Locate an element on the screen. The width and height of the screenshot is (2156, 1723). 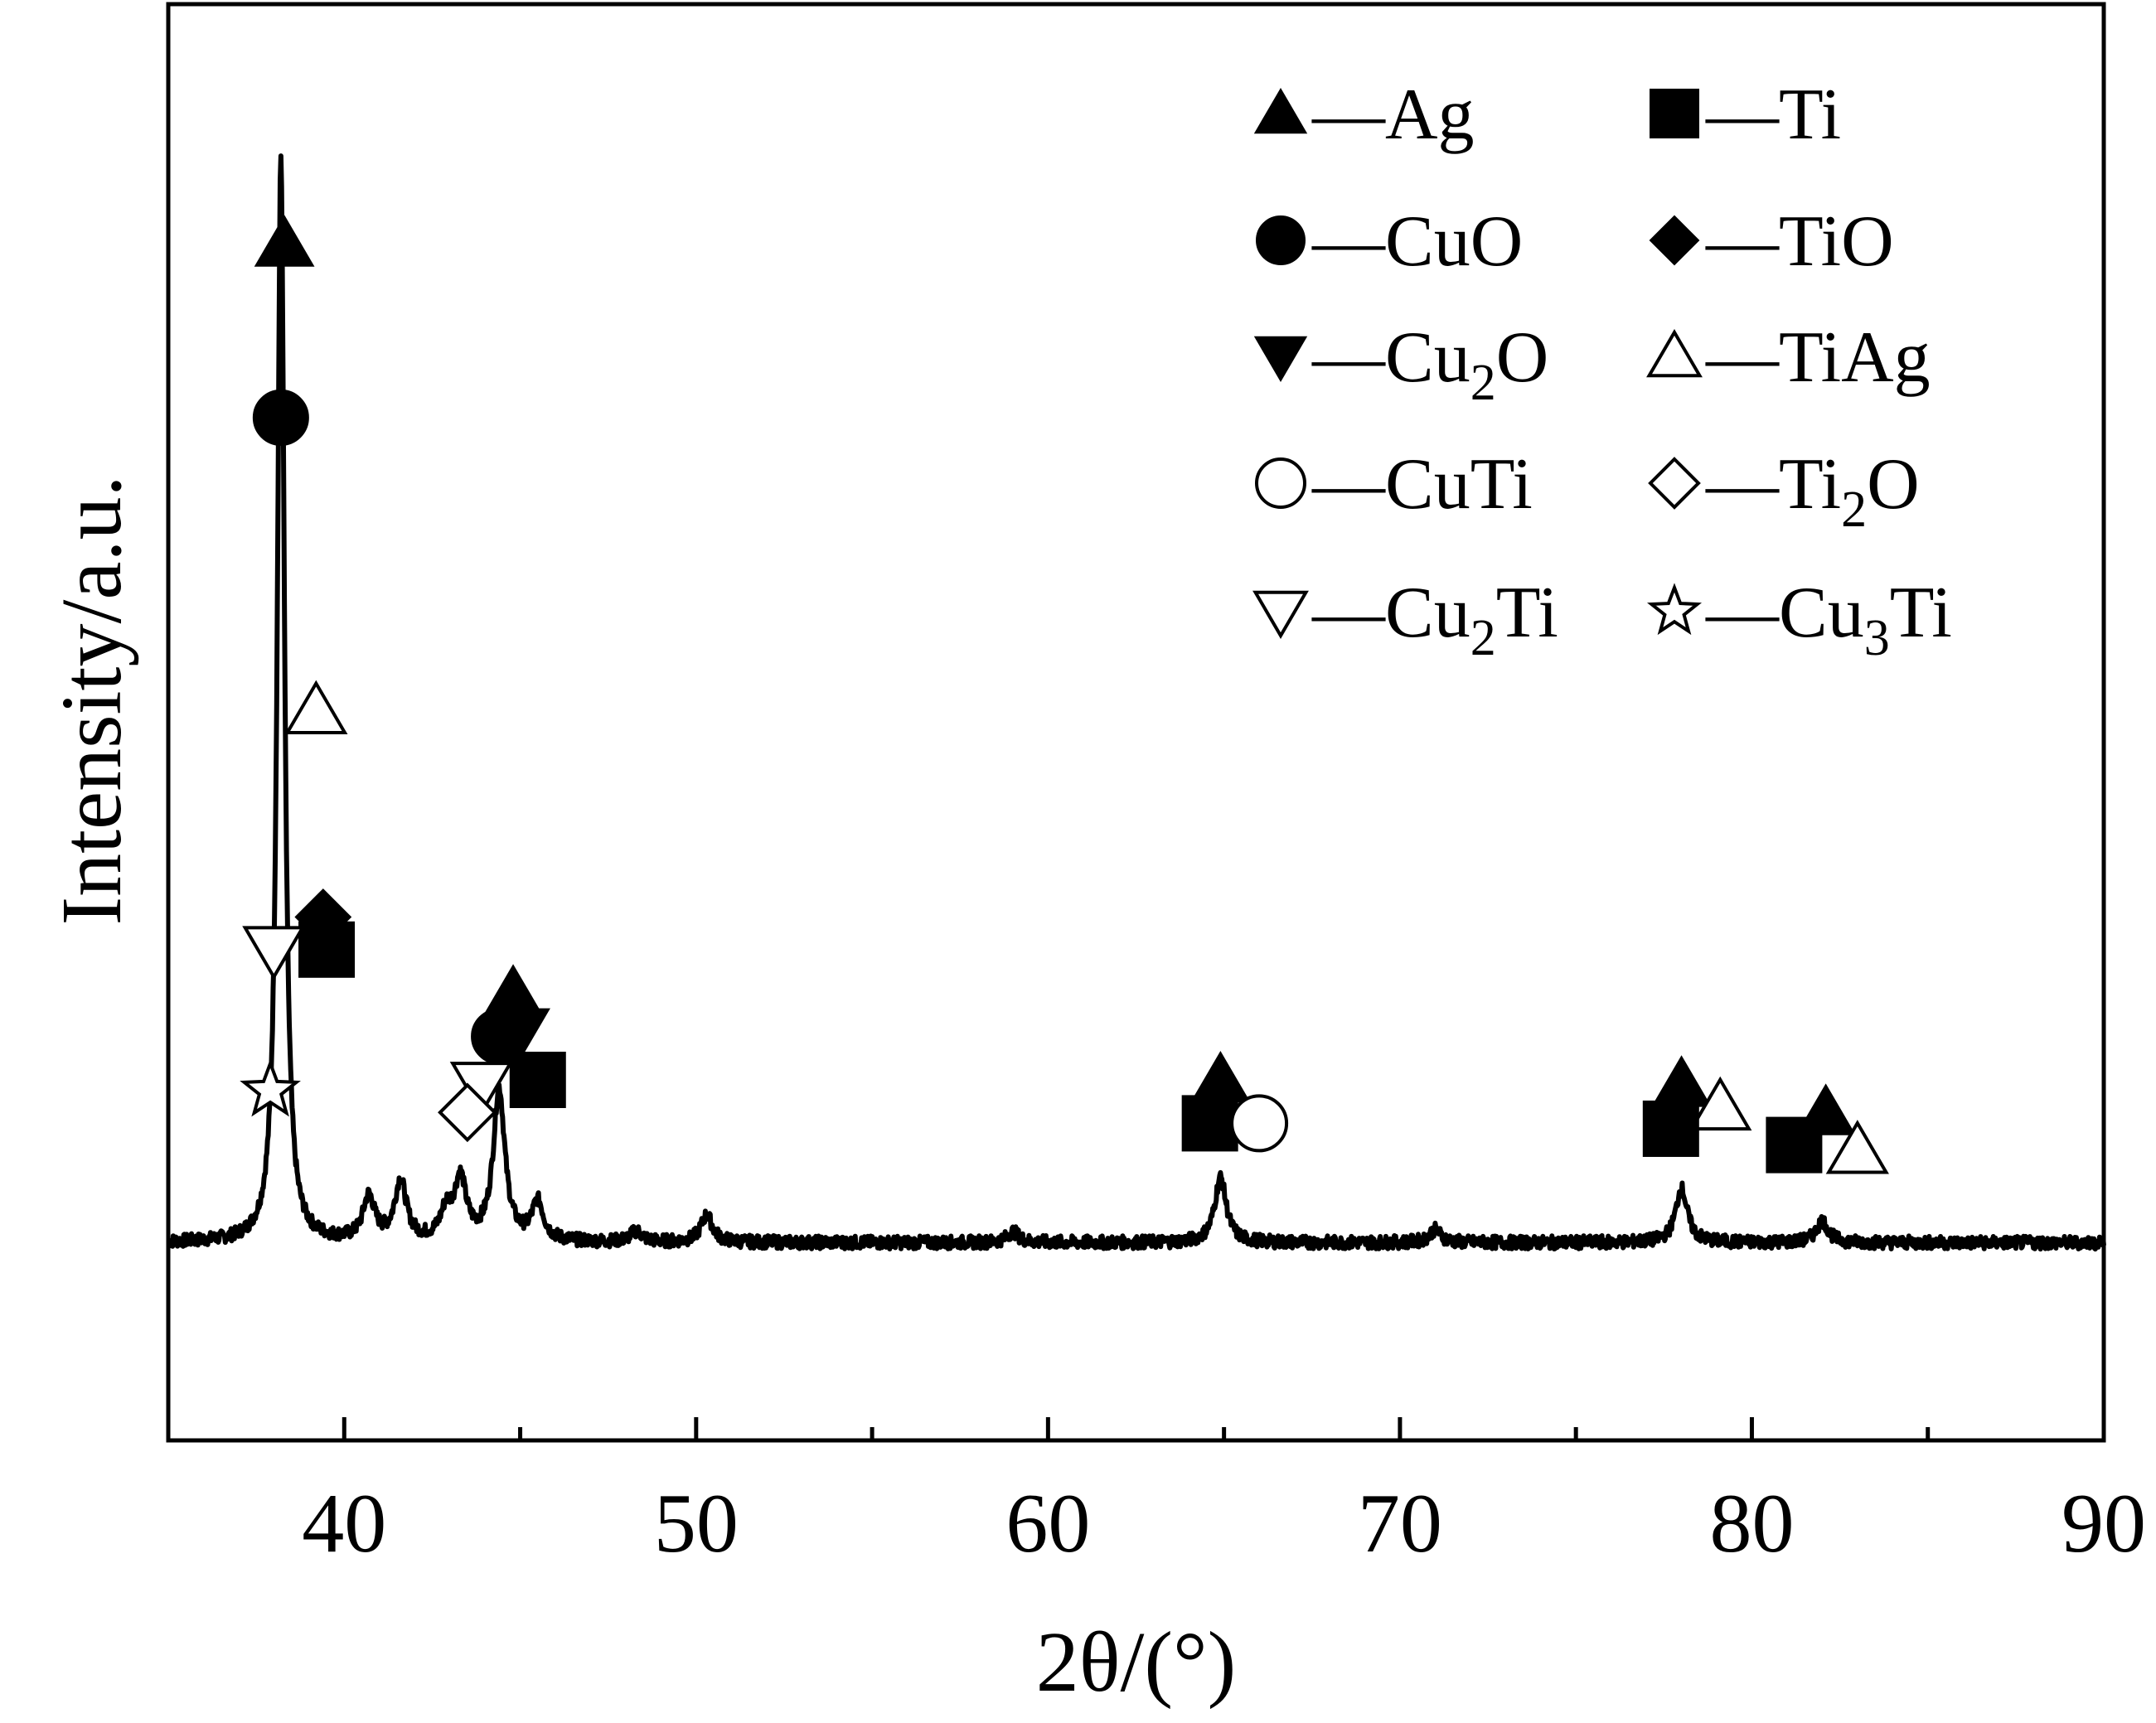
legend-circle-filled-icon is located at coordinates (1281, 240).